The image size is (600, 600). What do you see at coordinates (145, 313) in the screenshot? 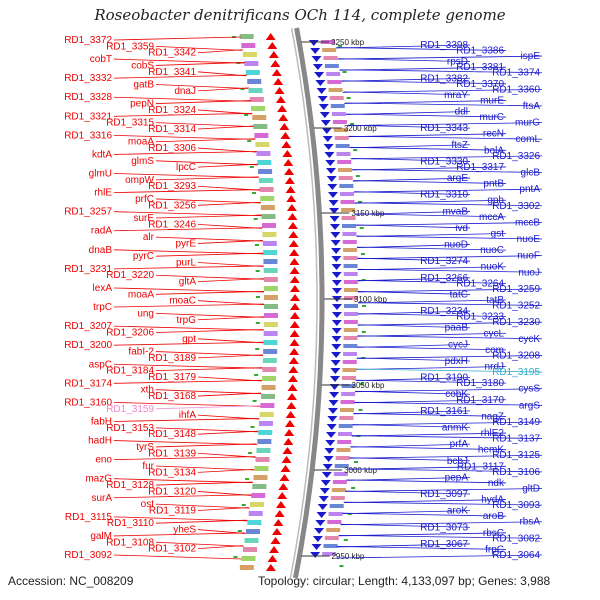
I see `left-gene-label: ung` at bounding box center [145, 313].